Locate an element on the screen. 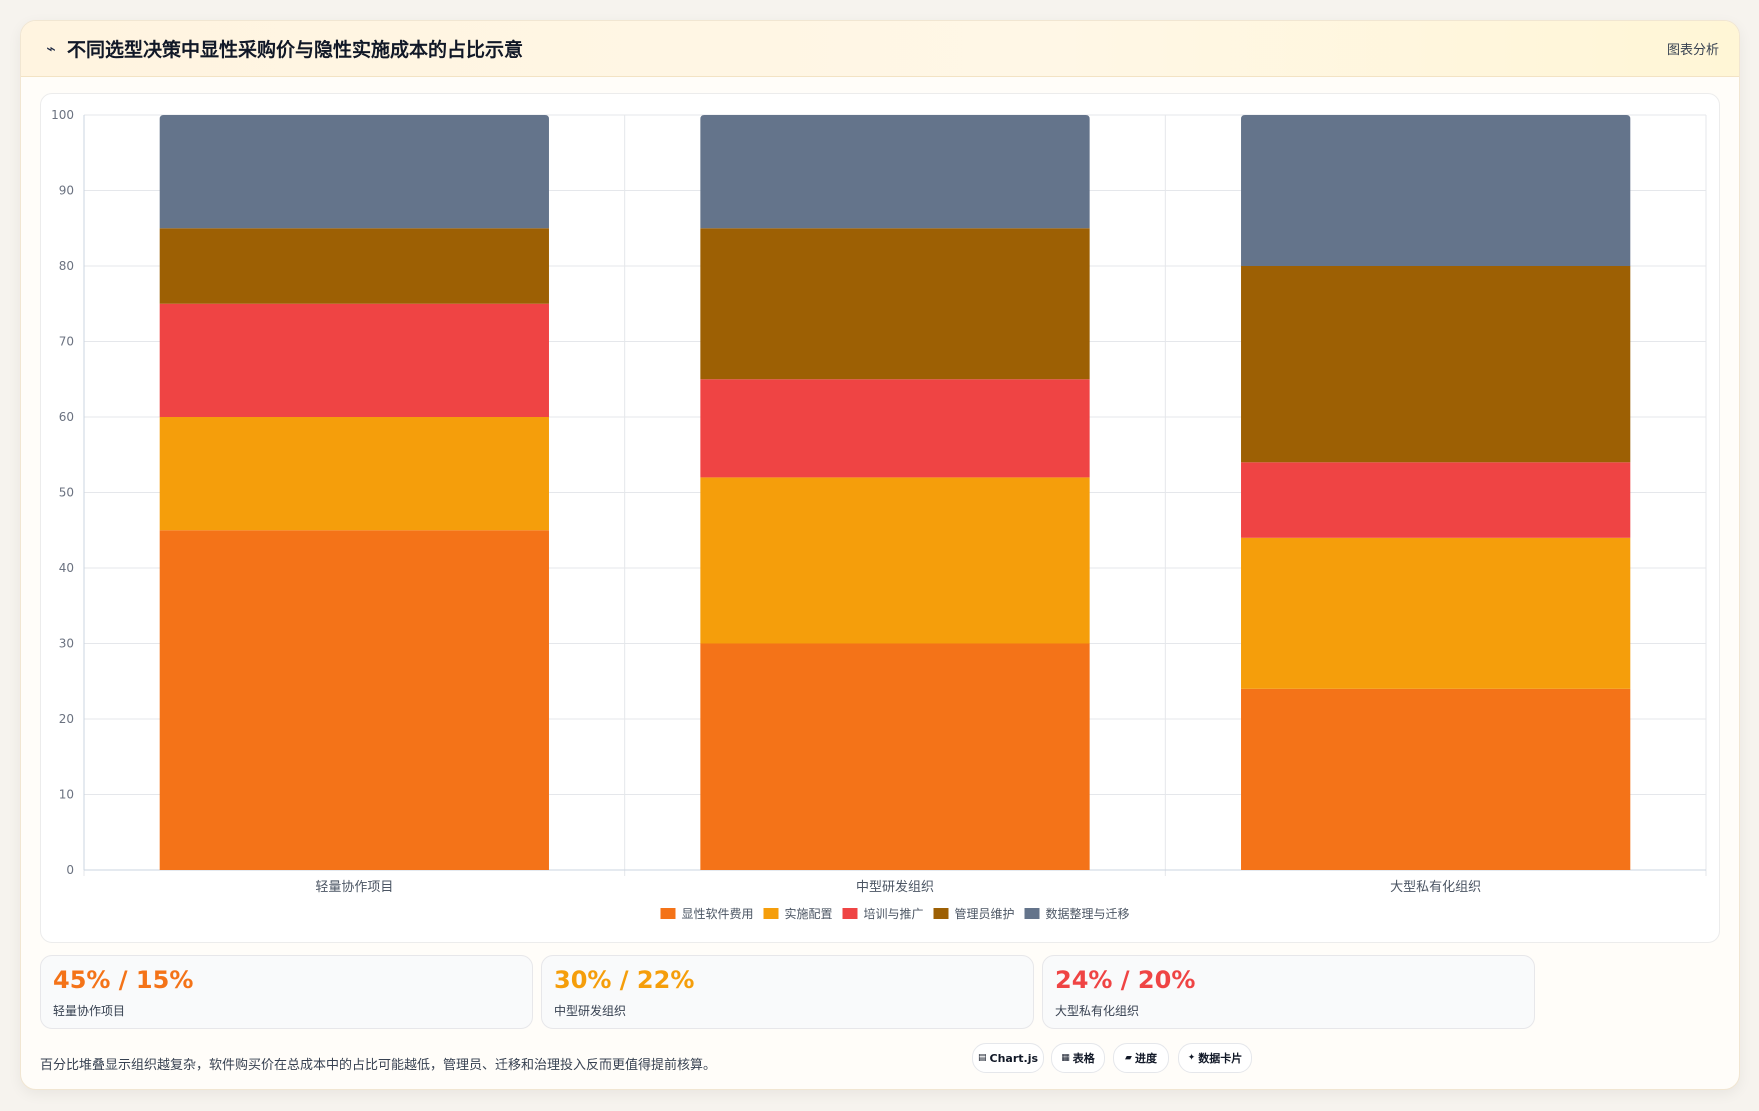  table-icon: ▦ is located at coordinates (1065, 1058).